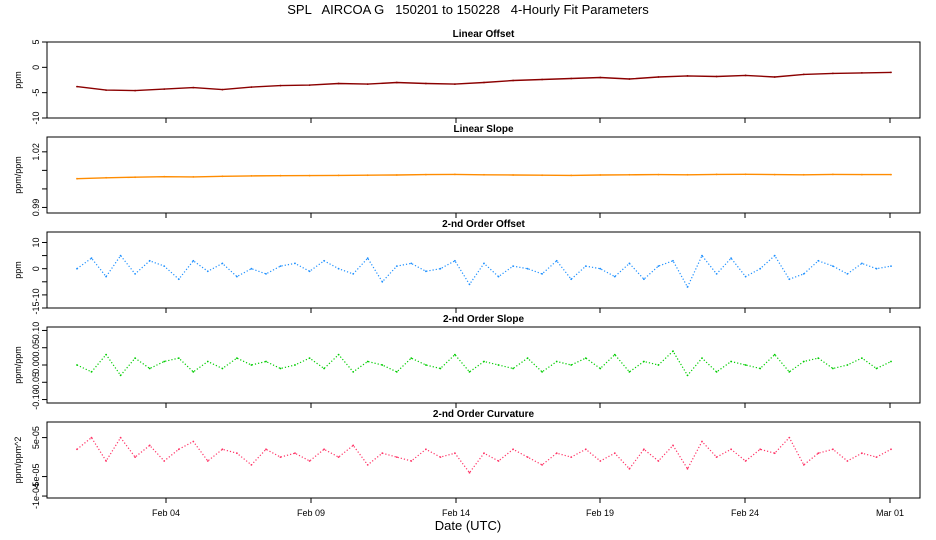  I want to click on y-tick-label: 0, so click(36, 268).